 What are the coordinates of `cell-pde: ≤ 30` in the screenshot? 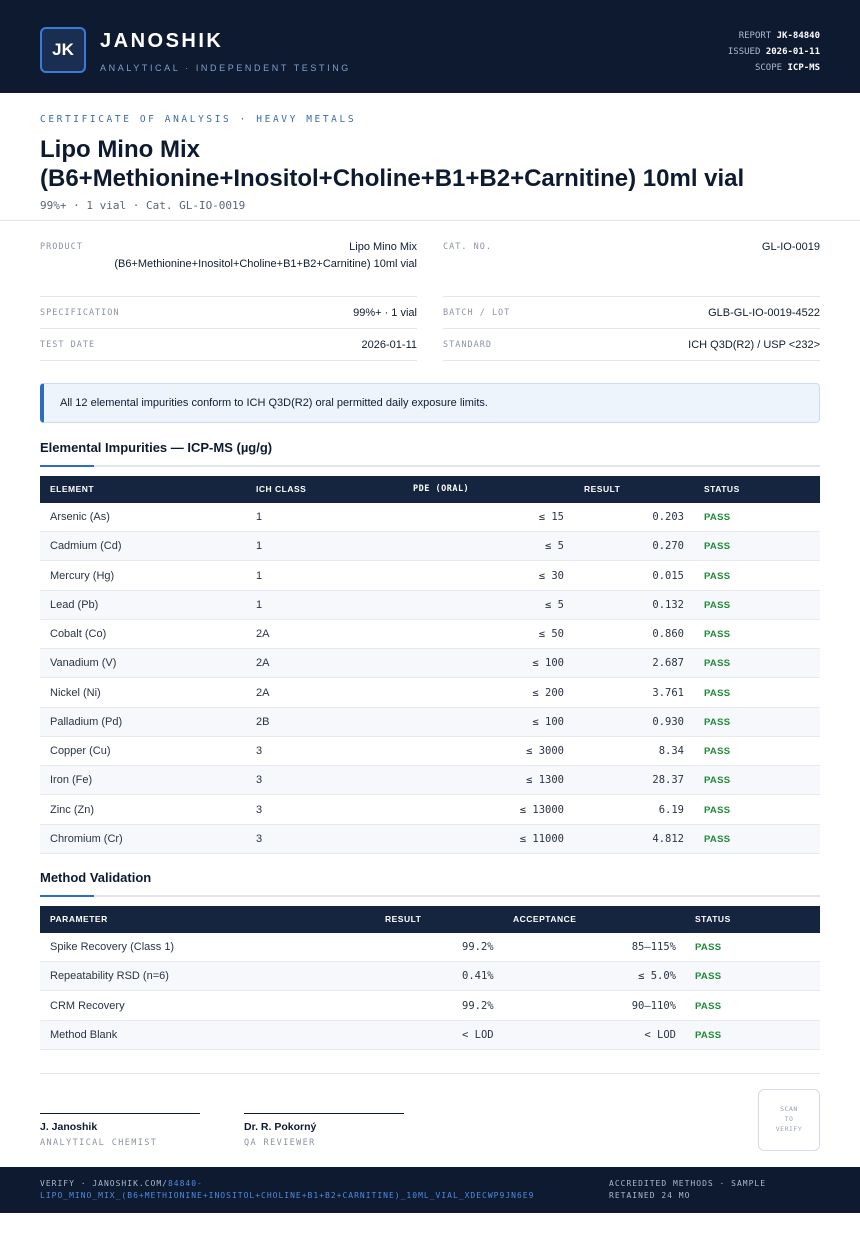 It's located at (551, 575).